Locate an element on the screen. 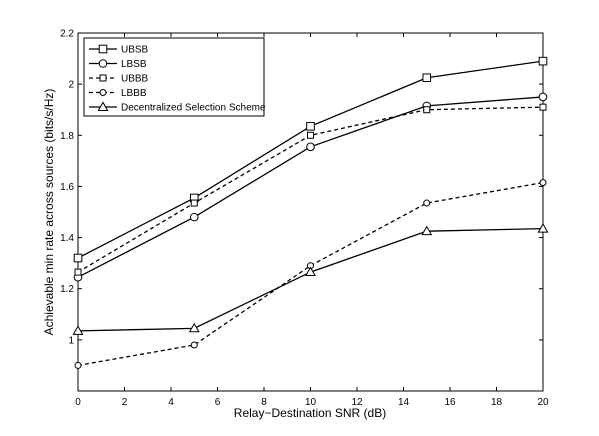  x-tick-label: 4 is located at coordinates (171, 402).